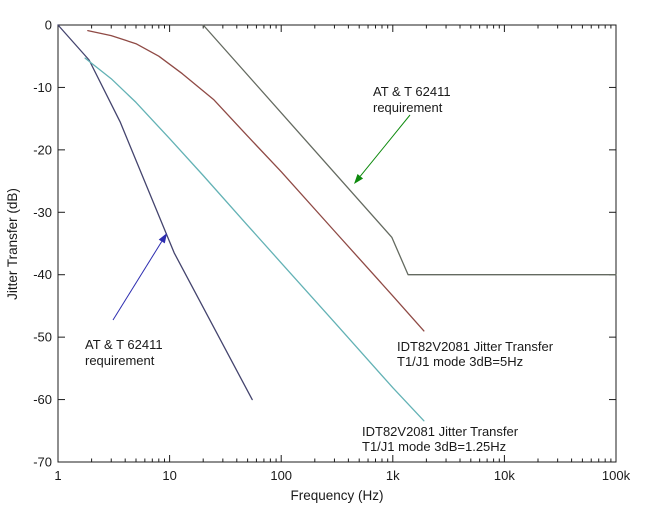 This screenshot has width=648, height=511. I want to click on annotation-text-idt-1p25hz-label: T1/J1 mode 3dB=1.25Hz, so click(434, 446).